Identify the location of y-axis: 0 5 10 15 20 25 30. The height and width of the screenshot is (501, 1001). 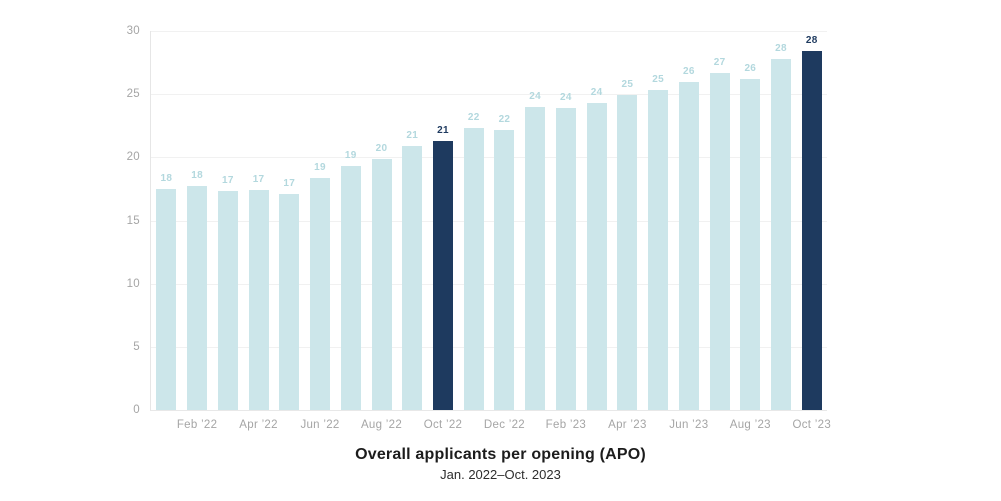
(120, 220).